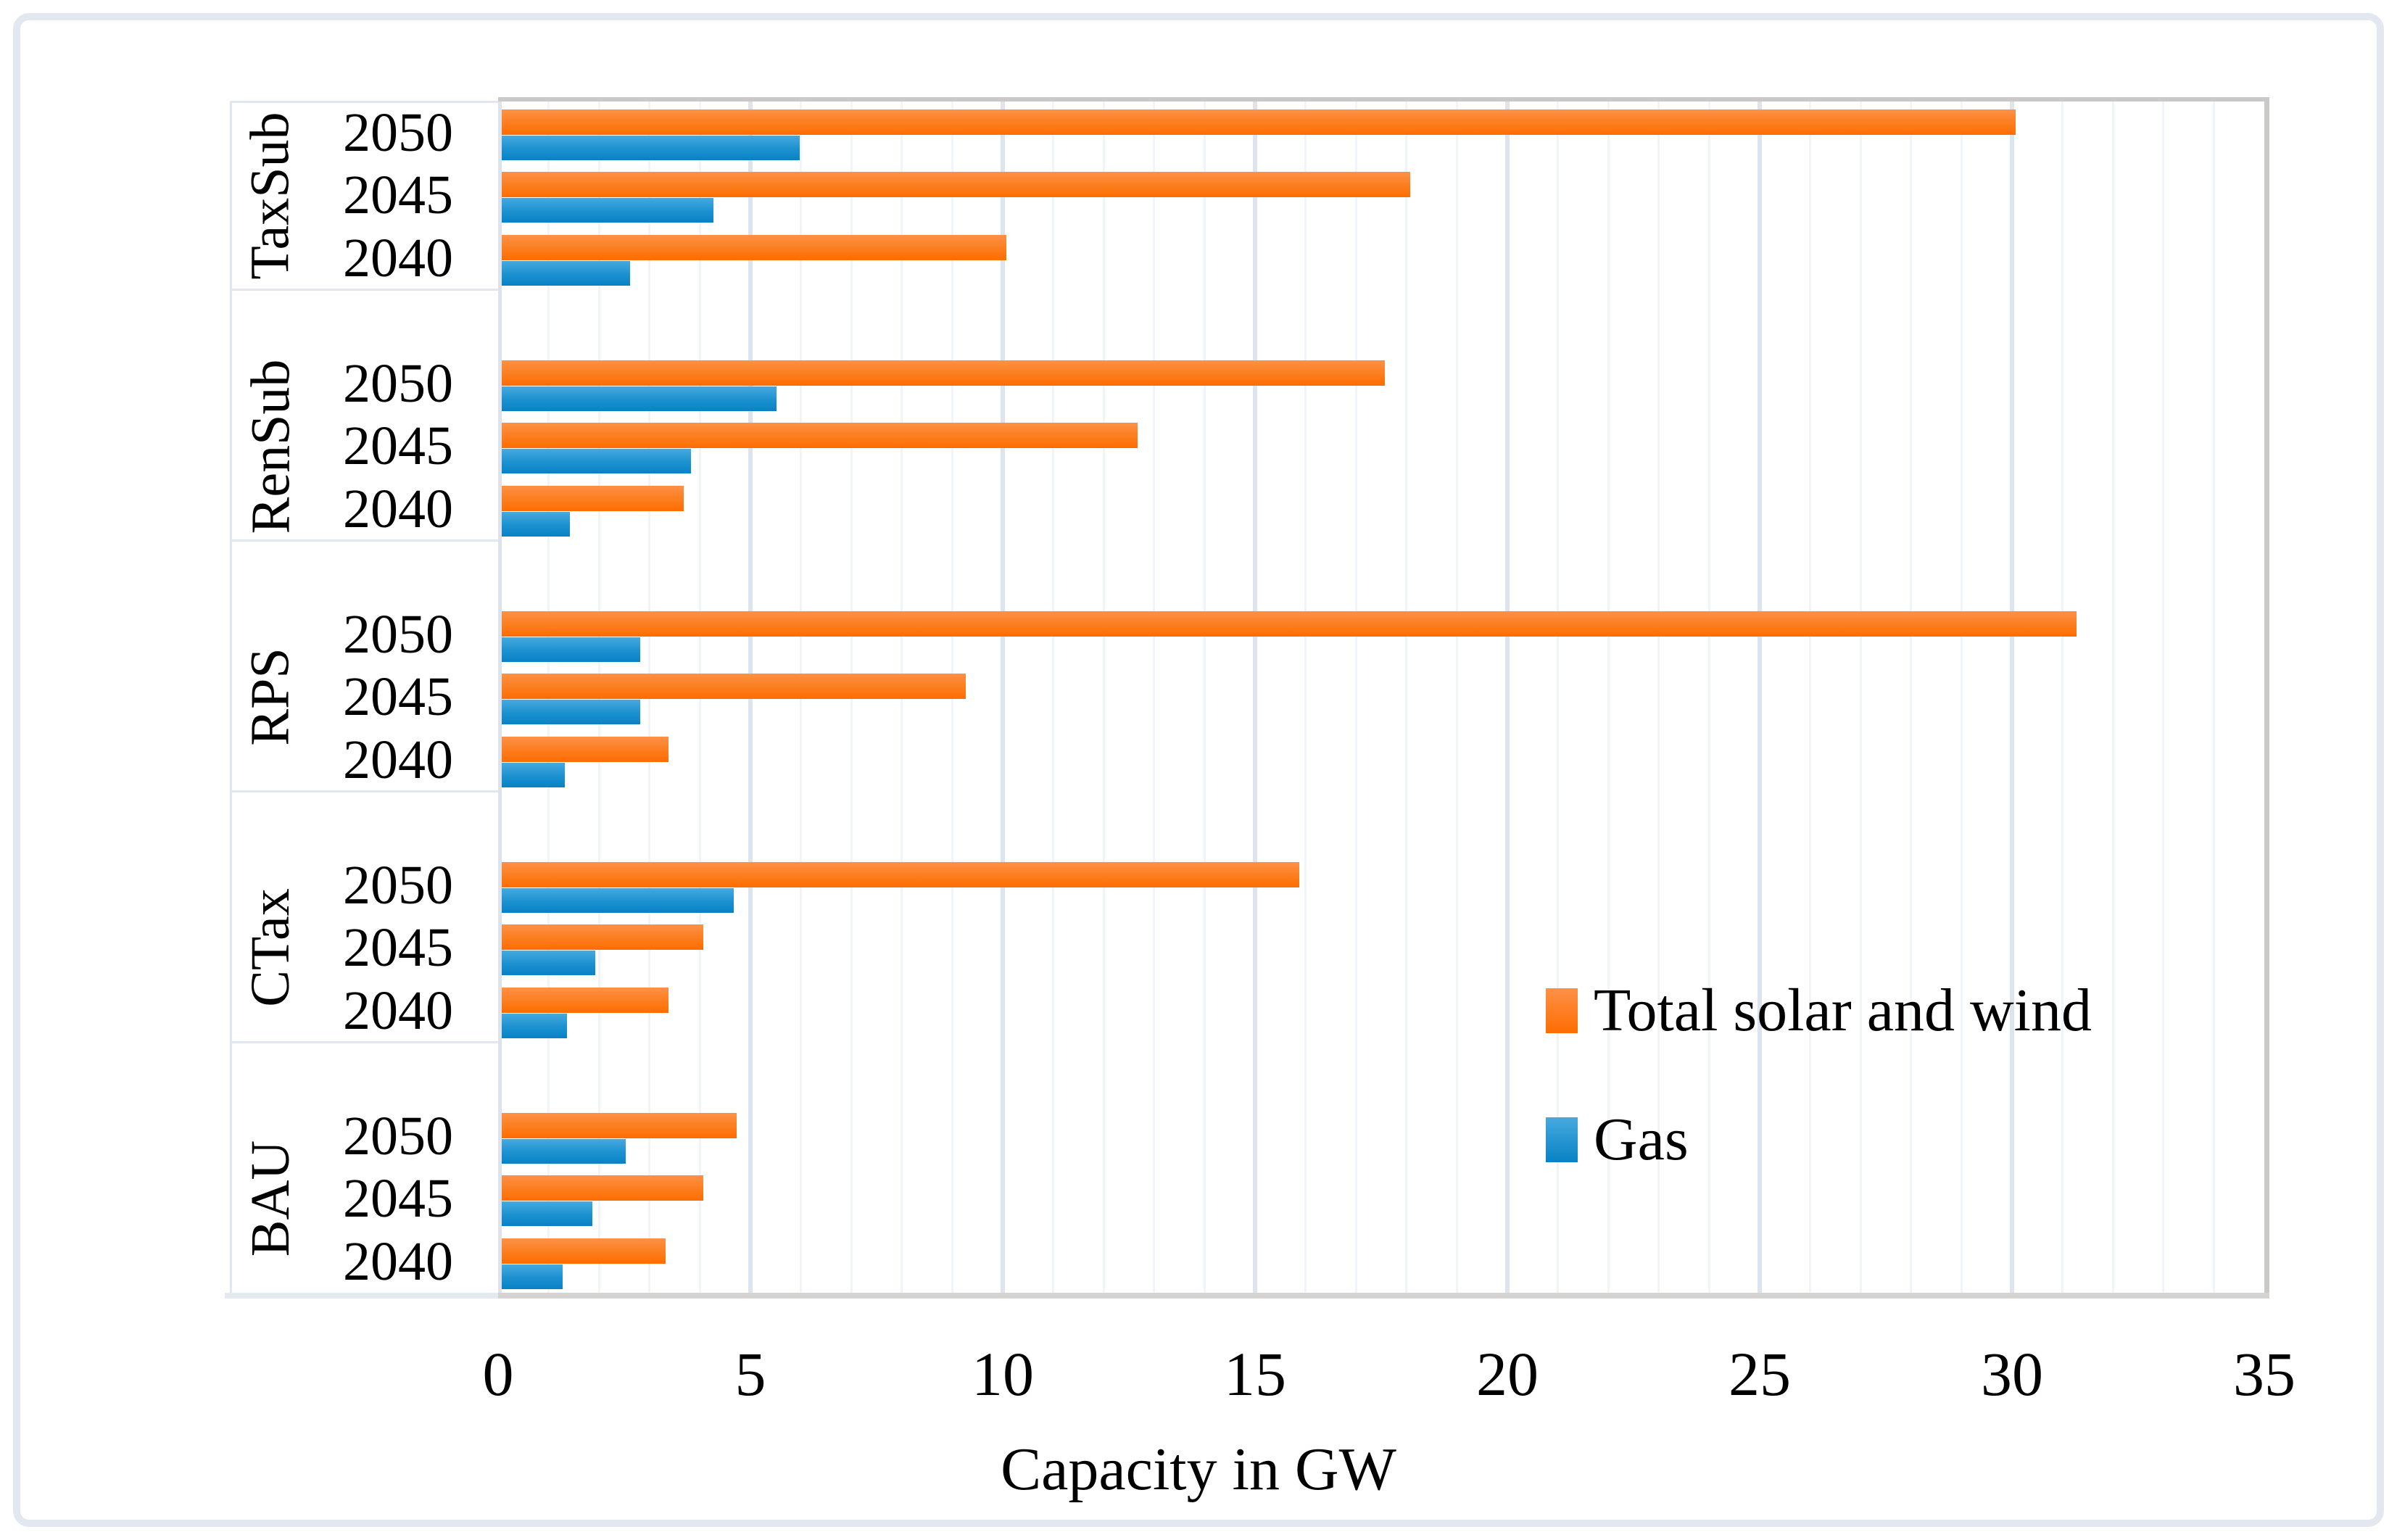 This screenshot has width=2397, height=1540. What do you see at coordinates (820, 436) in the screenshot?
I see `bar-solar-wind-RenSub-2045` at bounding box center [820, 436].